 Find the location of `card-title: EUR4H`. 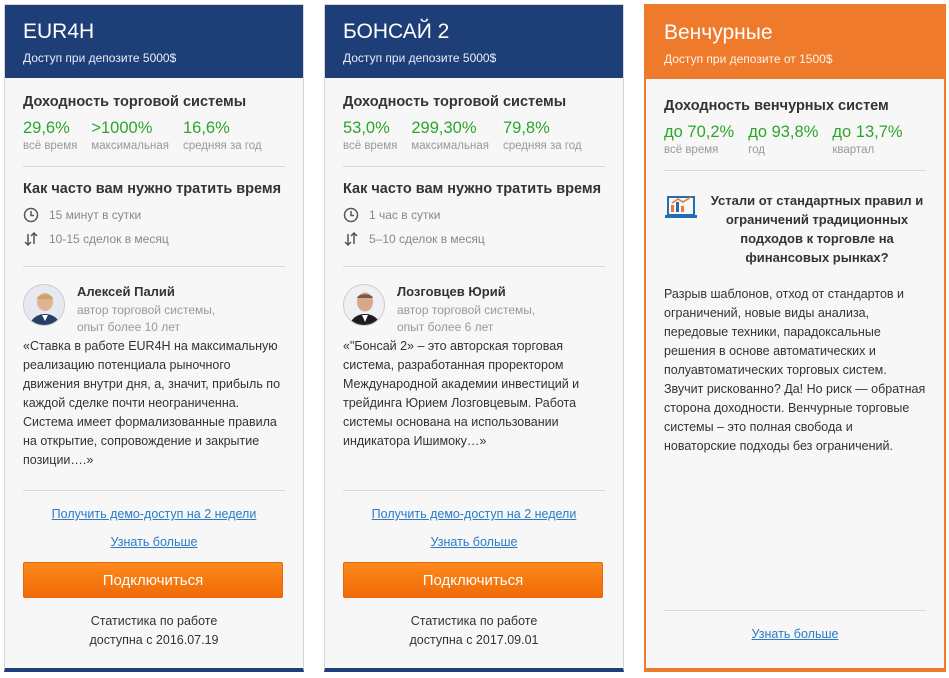

card-title: EUR4H is located at coordinates (59, 31).